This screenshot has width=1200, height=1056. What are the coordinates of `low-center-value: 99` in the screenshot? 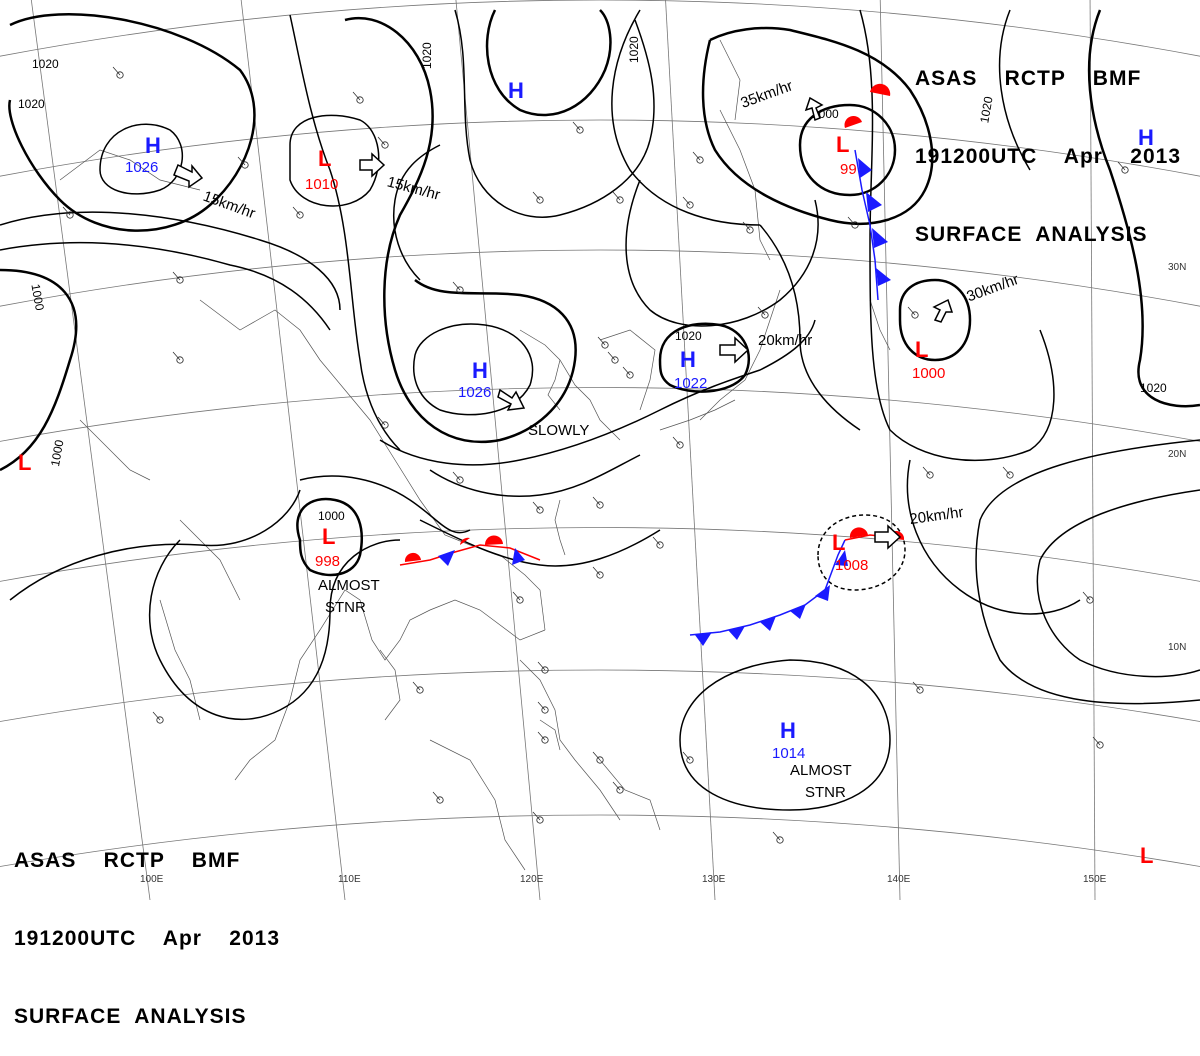 It's located at (848, 169).